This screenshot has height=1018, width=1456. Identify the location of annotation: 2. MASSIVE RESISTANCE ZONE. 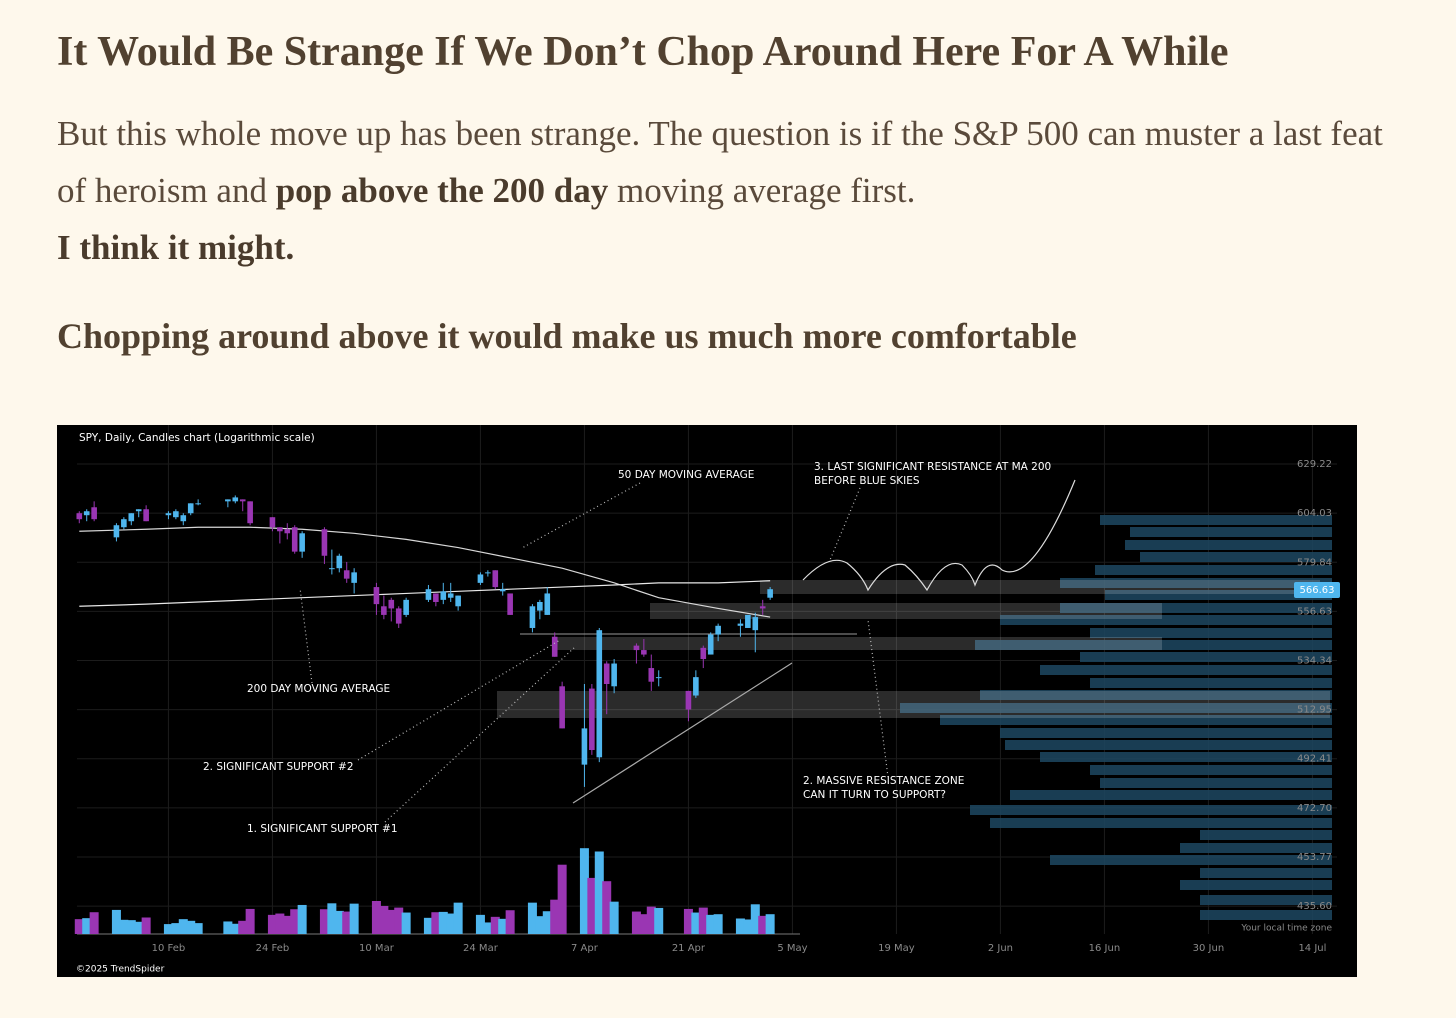
(883, 781).